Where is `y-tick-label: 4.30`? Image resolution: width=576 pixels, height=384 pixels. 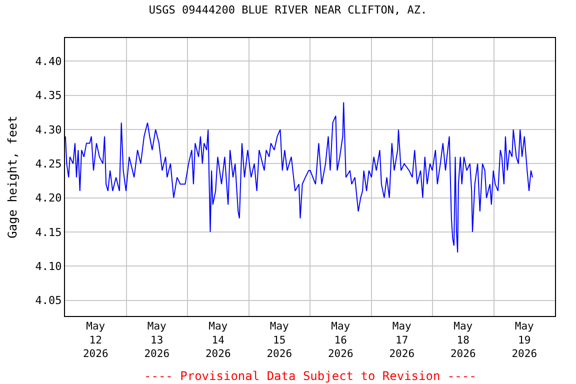 y-tick-label: 4.30 is located at coordinates (48, 129).